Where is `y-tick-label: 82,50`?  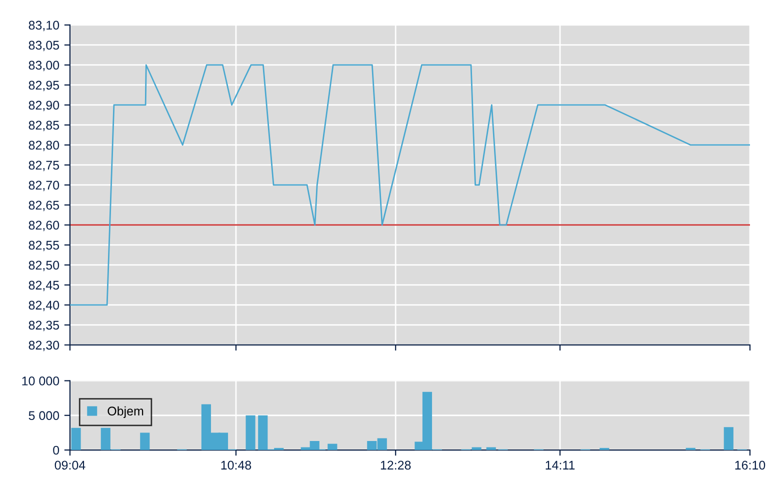 y-tick-label: 82,50 is located at coordinates (44, 266).